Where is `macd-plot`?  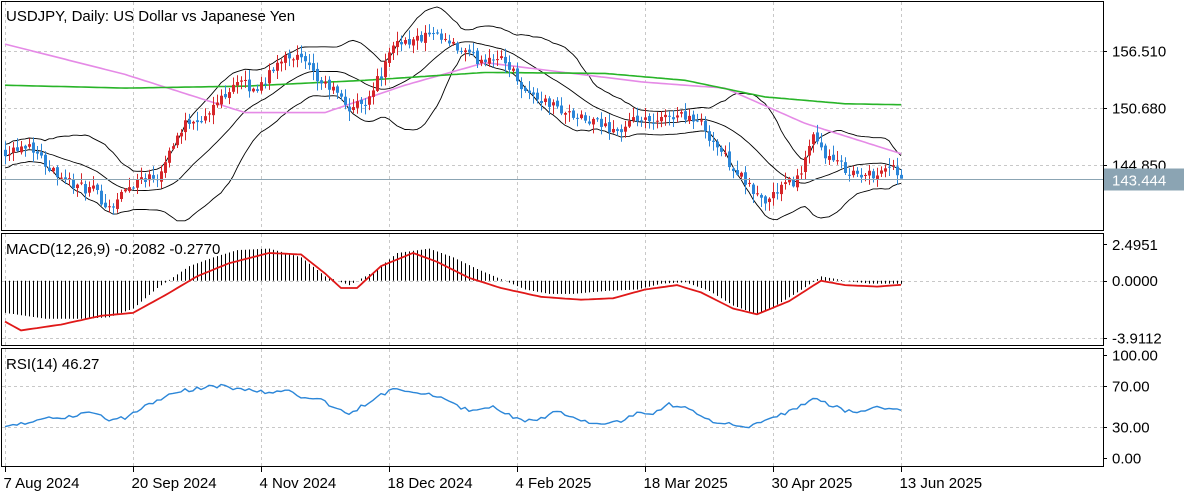
macd-plot is located at coordinates (453, 290).